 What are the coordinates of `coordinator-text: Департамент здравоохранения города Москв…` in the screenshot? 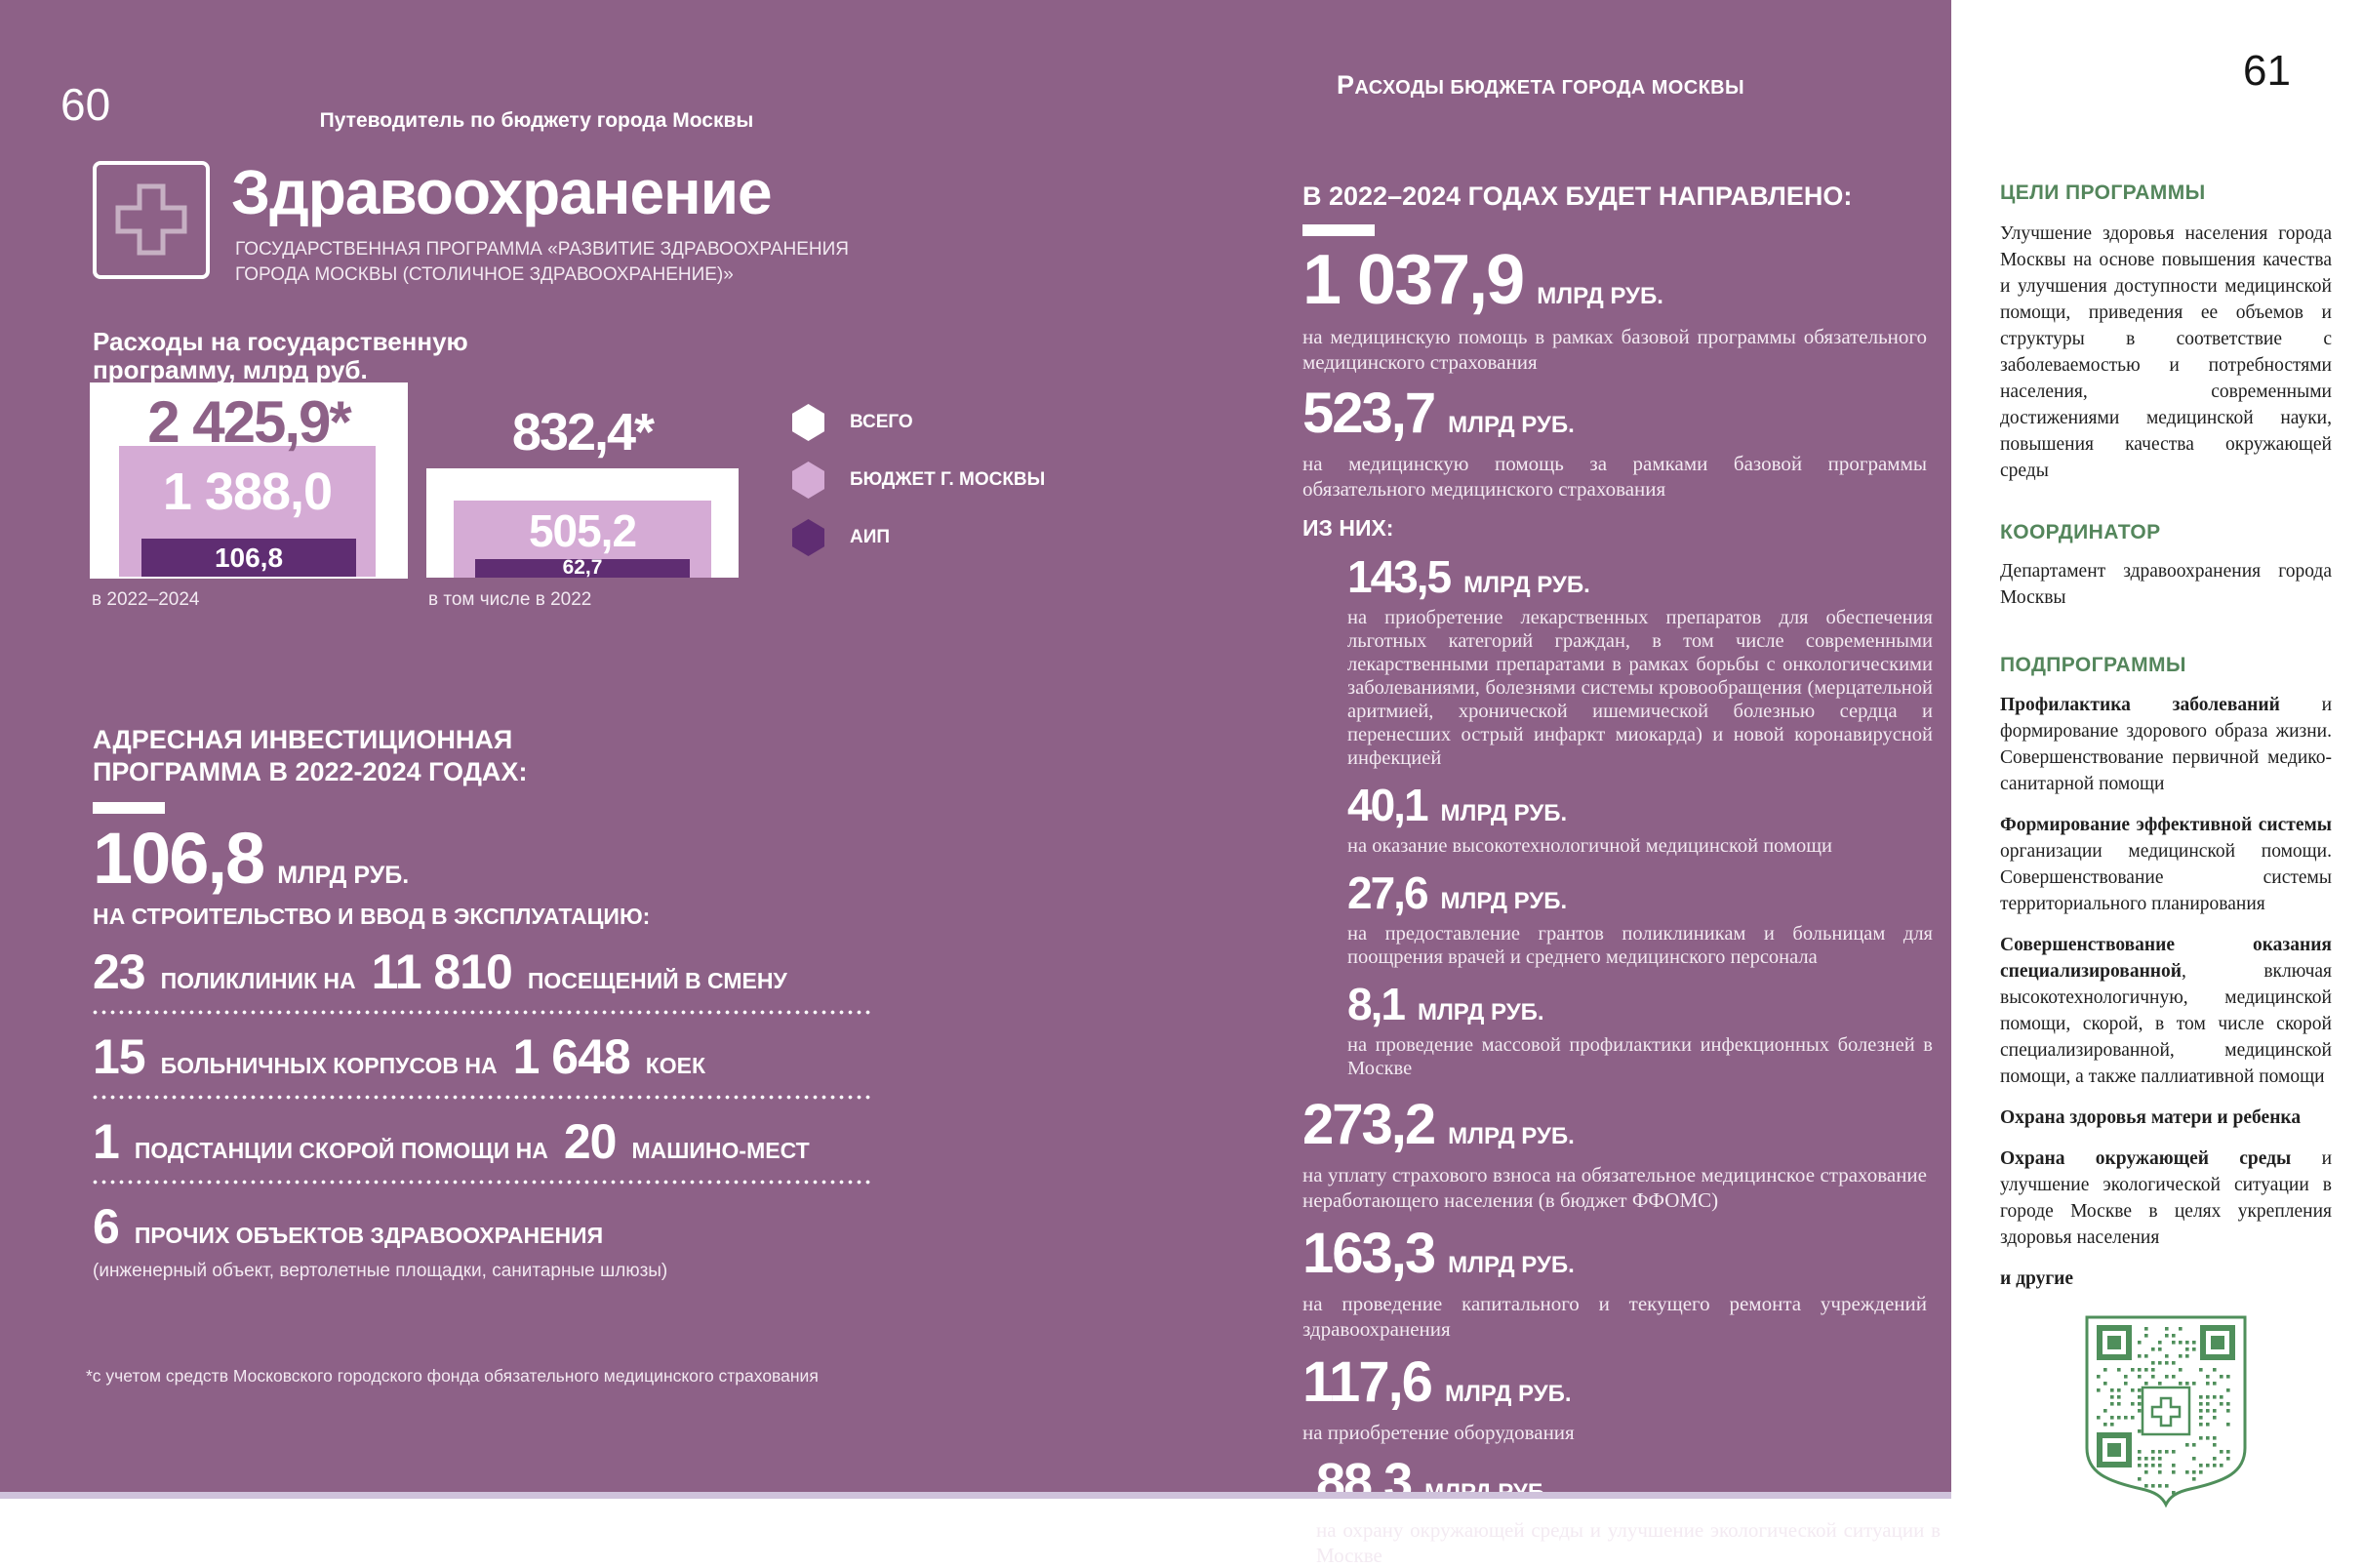 It's located at (2166, 584).